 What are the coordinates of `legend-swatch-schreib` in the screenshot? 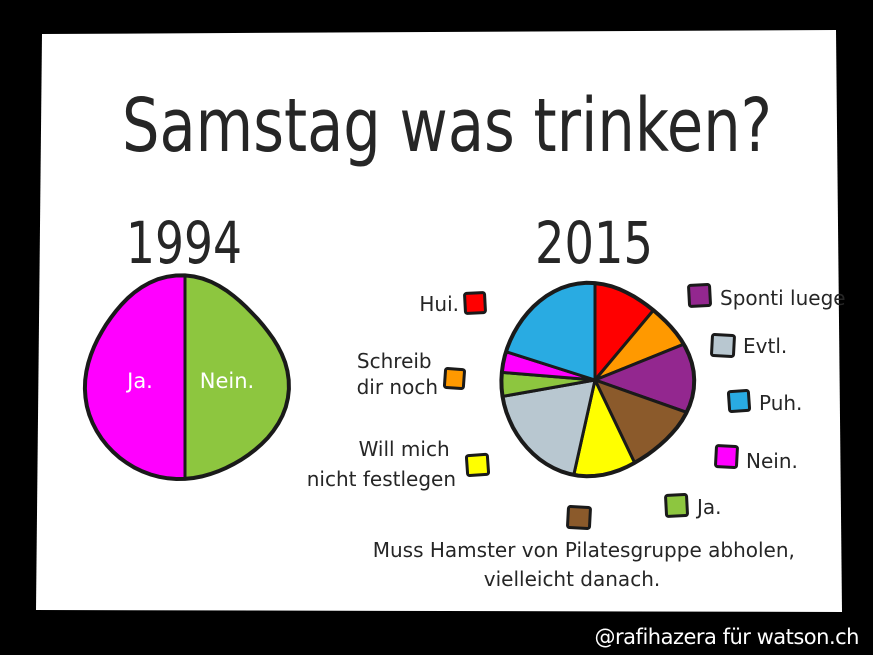 It's located at (454, 379).